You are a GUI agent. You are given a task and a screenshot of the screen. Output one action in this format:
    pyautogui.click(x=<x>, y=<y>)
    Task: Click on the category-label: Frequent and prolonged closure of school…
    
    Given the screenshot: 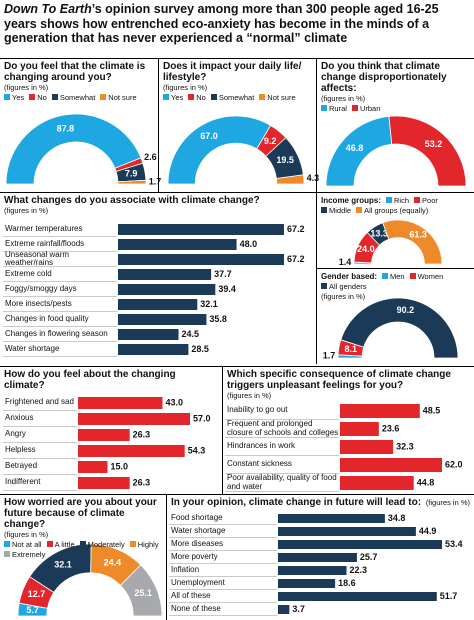 What is the action you would take?
    pyautogui.click(x=282, y=428)
    